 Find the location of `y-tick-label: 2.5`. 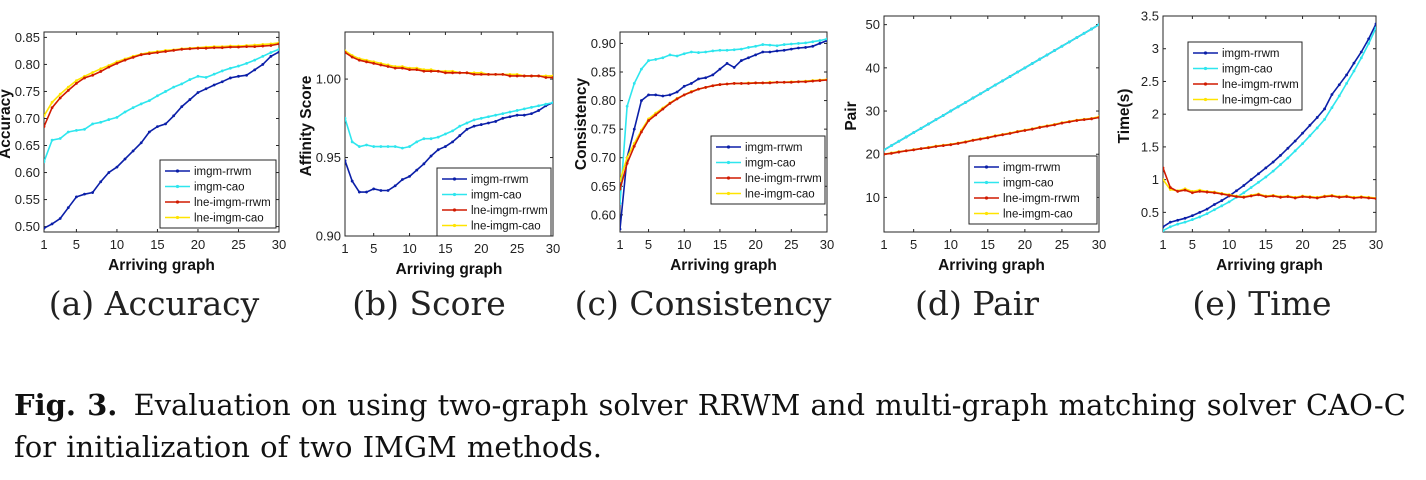

y-tick-label: 2.5 is located at coordinates (1150, 81).